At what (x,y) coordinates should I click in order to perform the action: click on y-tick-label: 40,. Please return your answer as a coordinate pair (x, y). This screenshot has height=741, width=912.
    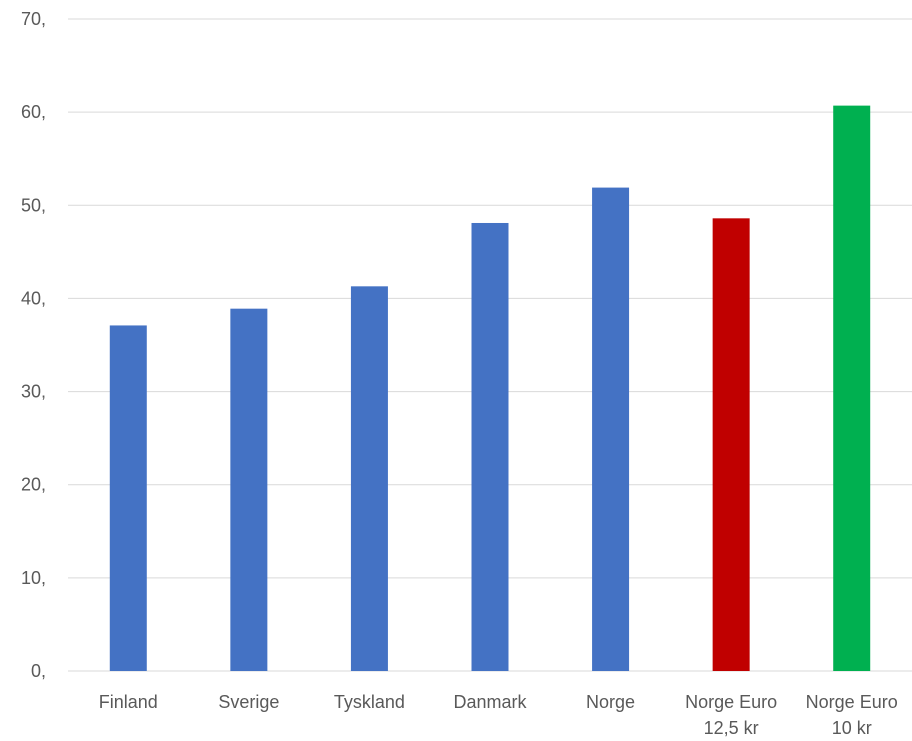
    Looking at the image, I should click on (33, 298).